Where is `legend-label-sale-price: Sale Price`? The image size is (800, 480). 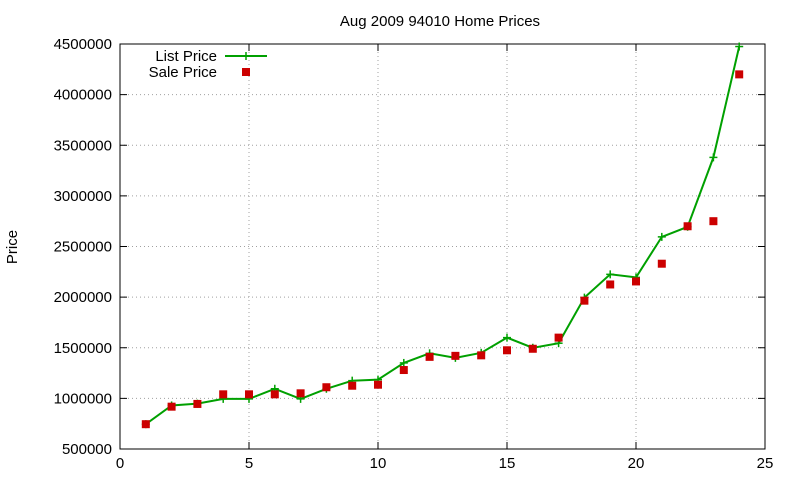
legend-label-sale-price: Sale Price is located at coordinates (183, 72).